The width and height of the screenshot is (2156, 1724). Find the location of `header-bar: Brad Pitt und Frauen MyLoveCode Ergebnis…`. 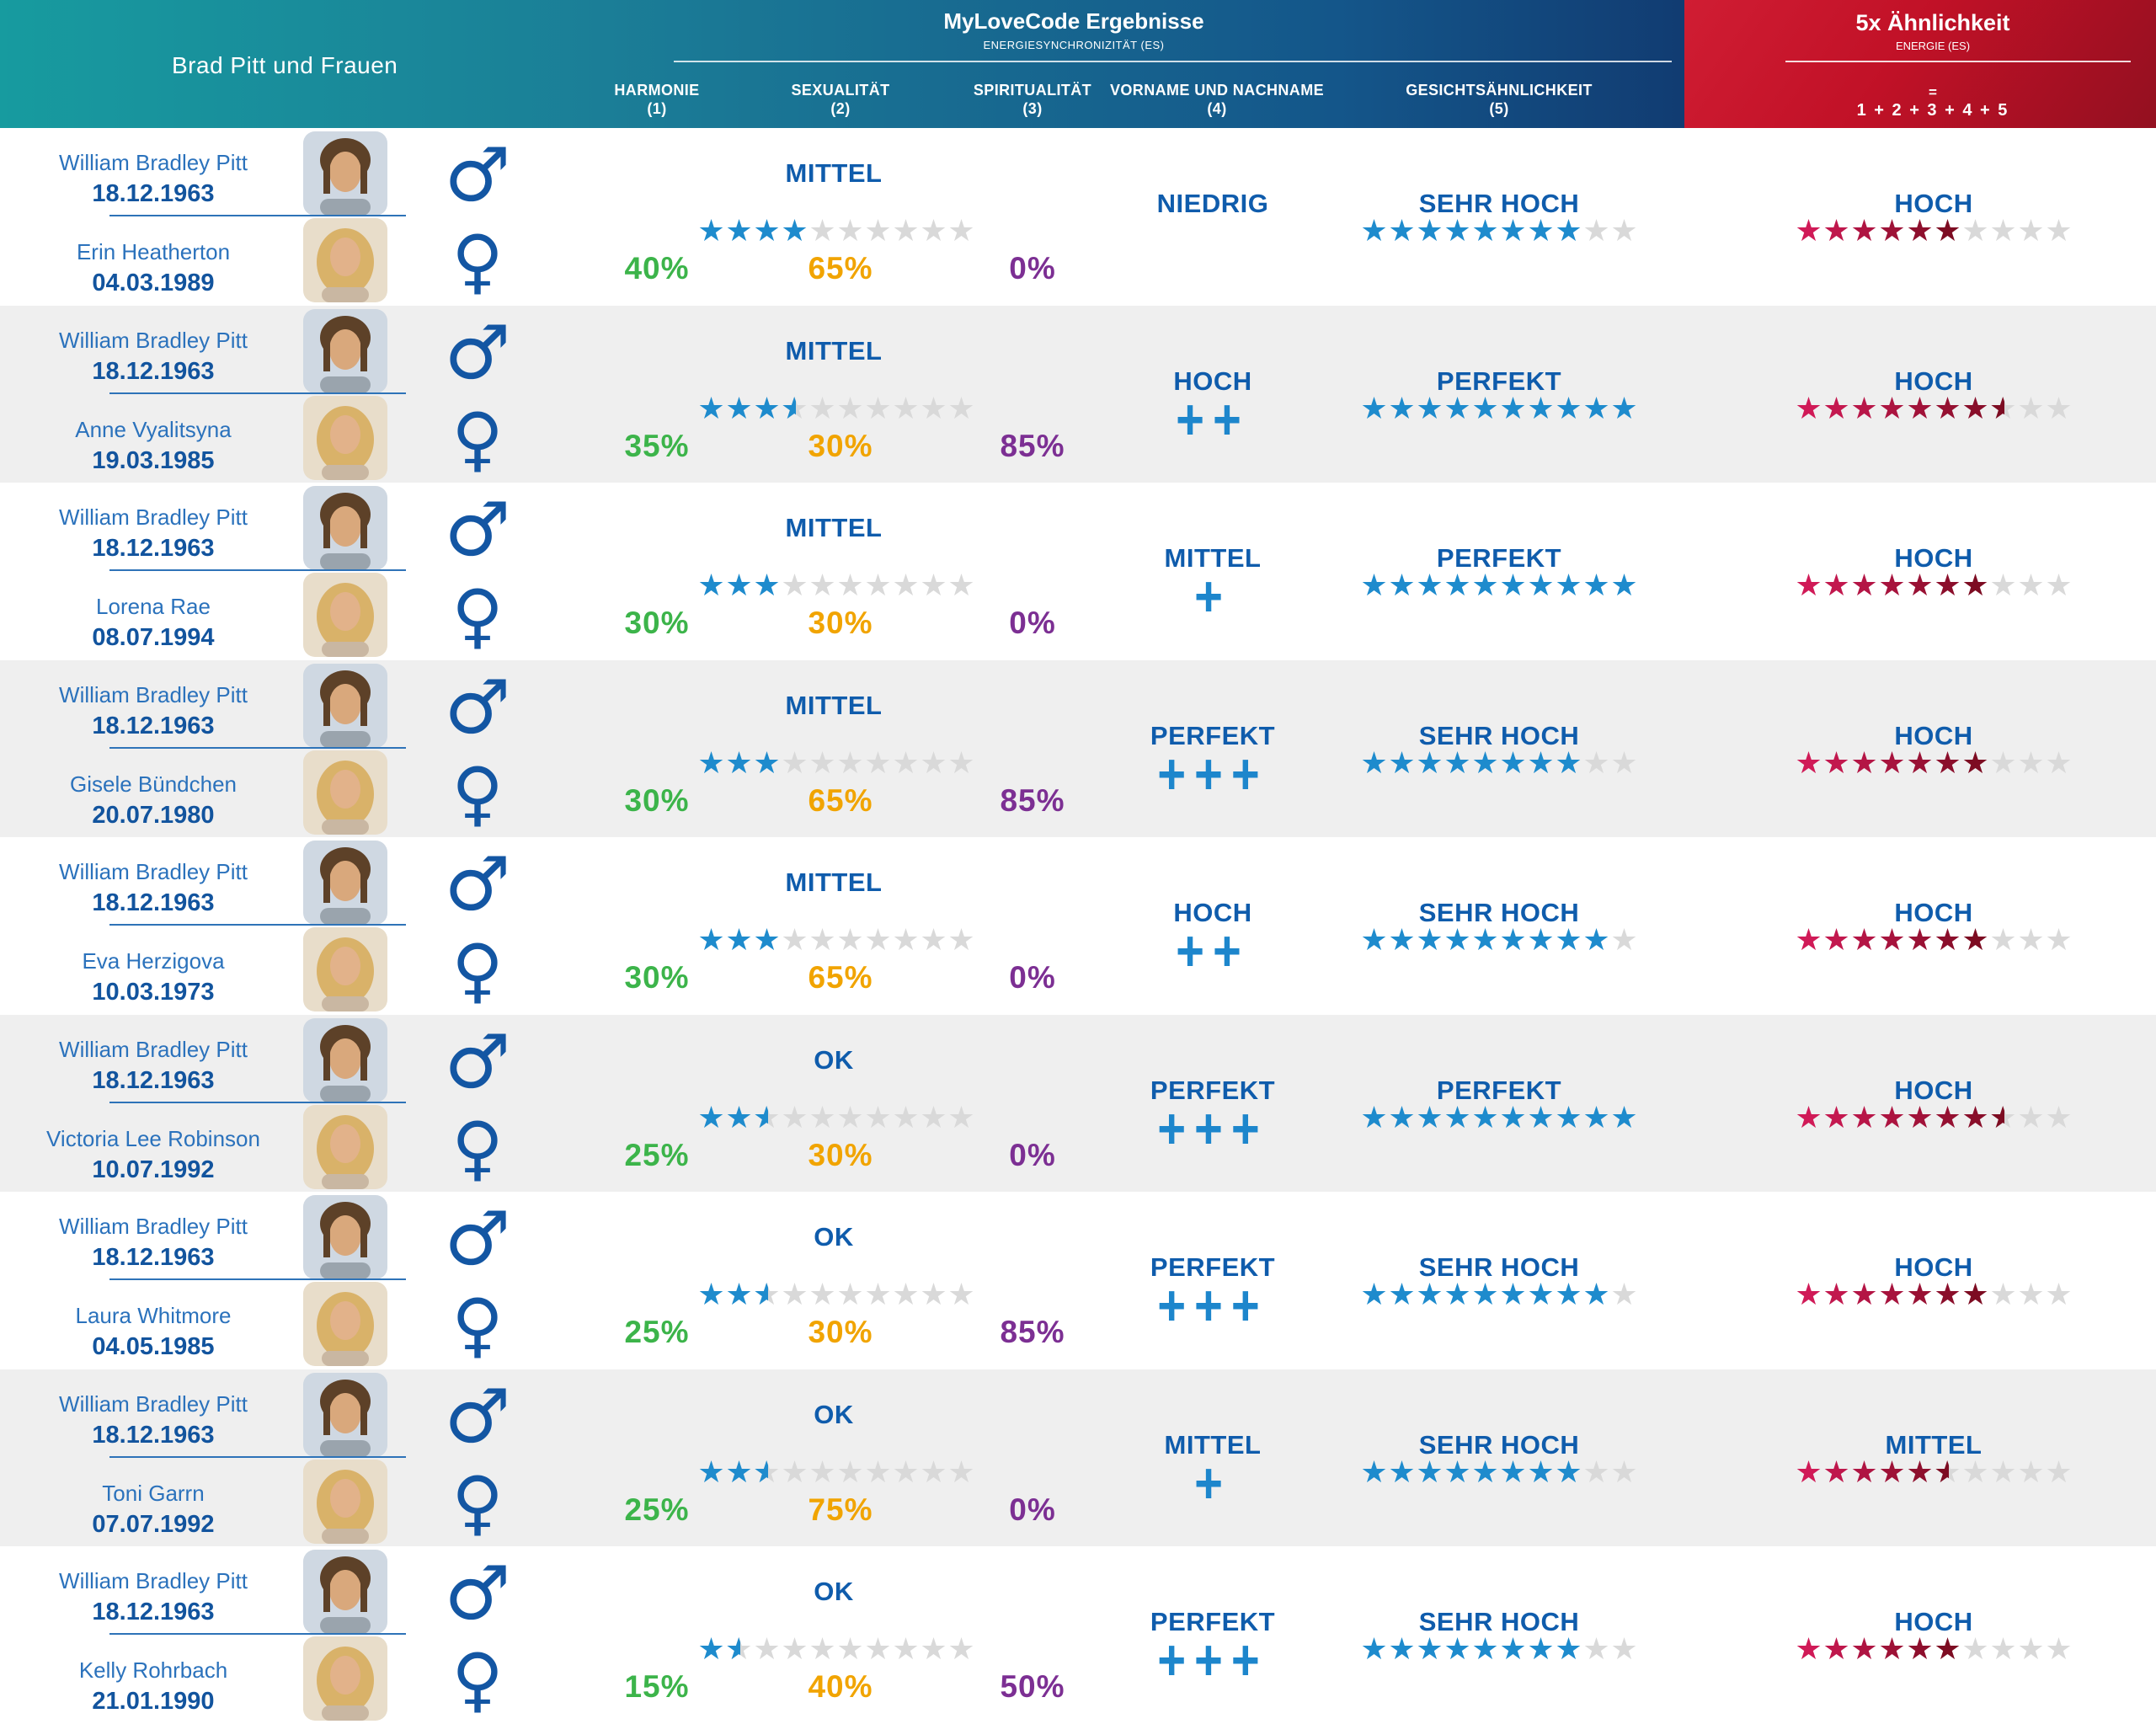

header-bar: Brad Pitt und Frauen MyLoveCode Ergebnis… is located at coordinates (1078, 64).